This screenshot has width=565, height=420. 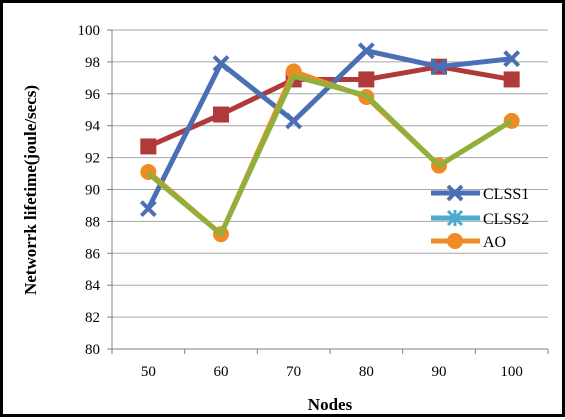 What do you see at coordinates (89, 31) in the screenshot?
I see `y-tick-label: 100` at bounding box center [89, 31].